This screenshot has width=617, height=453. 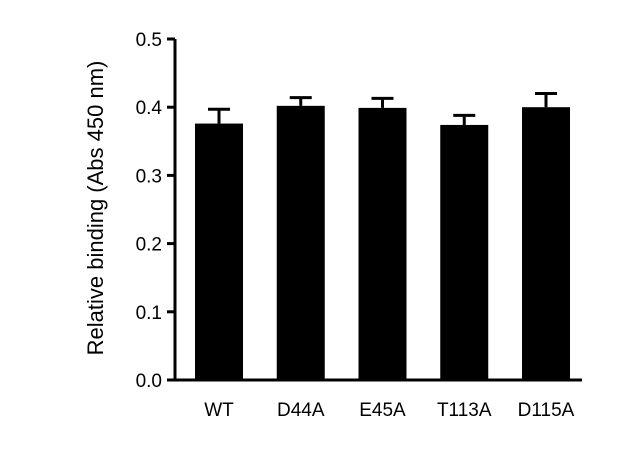 What do you see at coordinates (149, 313) in the screenshot?
I see `y-tick-label: 0.1` at bounding box center [149, 313].